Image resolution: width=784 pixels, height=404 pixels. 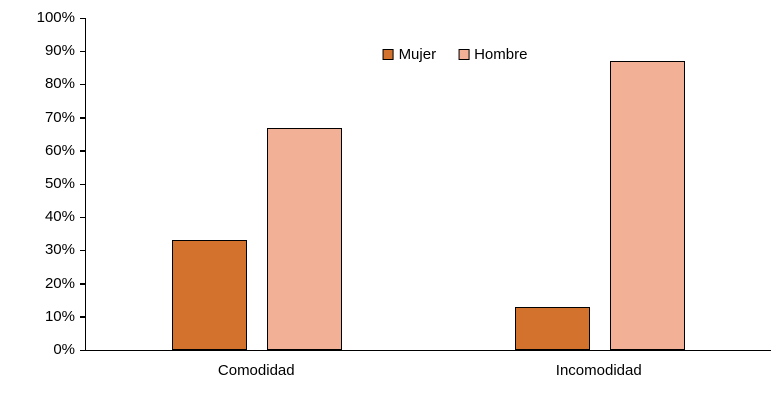 What do you see at coordinates (59, 250) in the screenshot?
I see `y-tick-label: 30%` at bounding box center [59, 250].